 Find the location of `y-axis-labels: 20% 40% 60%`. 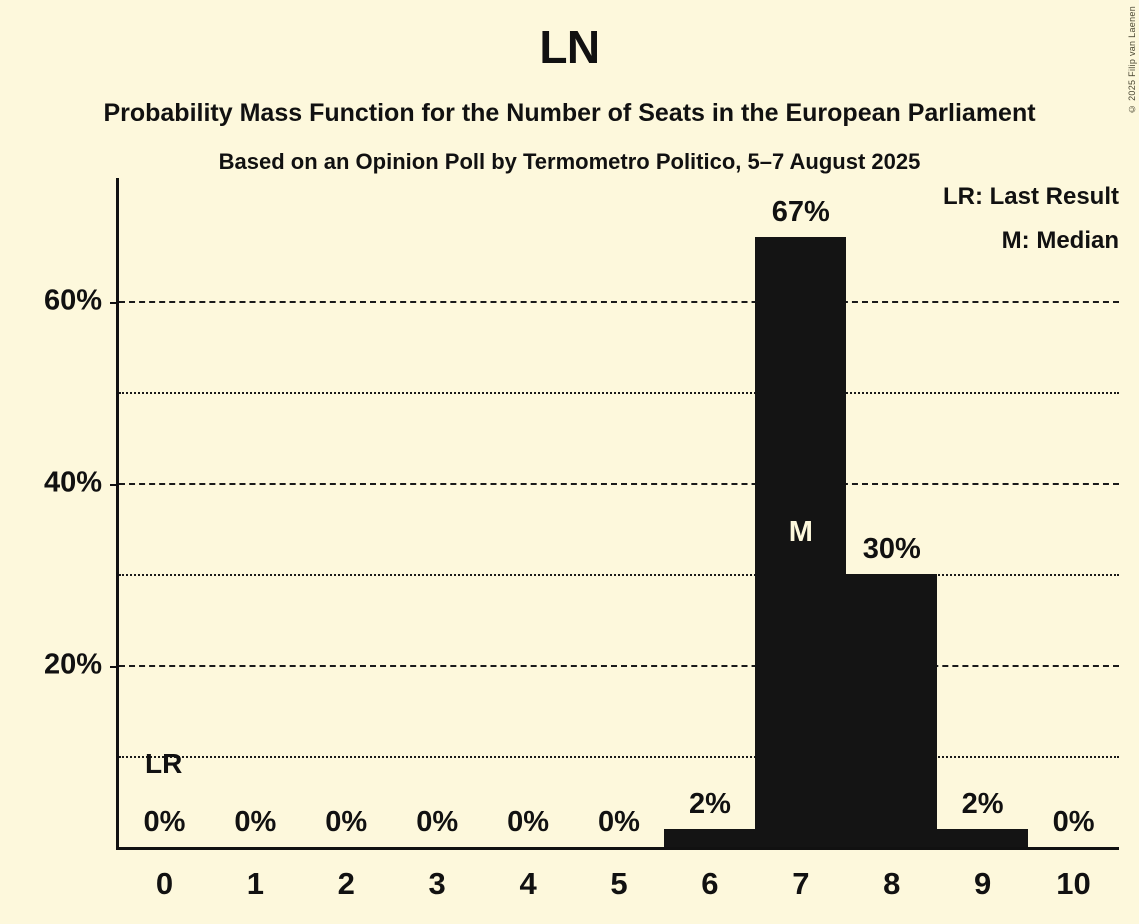

y-axis-labels: 20% 40% 60% is located at coordinates (55, 512).